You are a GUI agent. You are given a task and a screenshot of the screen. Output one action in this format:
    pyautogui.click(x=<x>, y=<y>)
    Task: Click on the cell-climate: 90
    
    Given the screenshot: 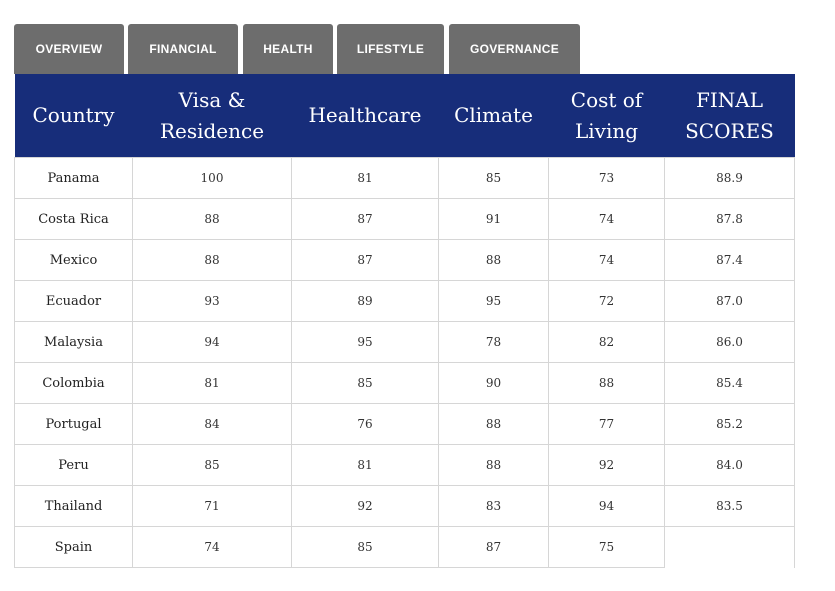 What is the action you would take?
    pyautogui.click(x=493, y=383)
    